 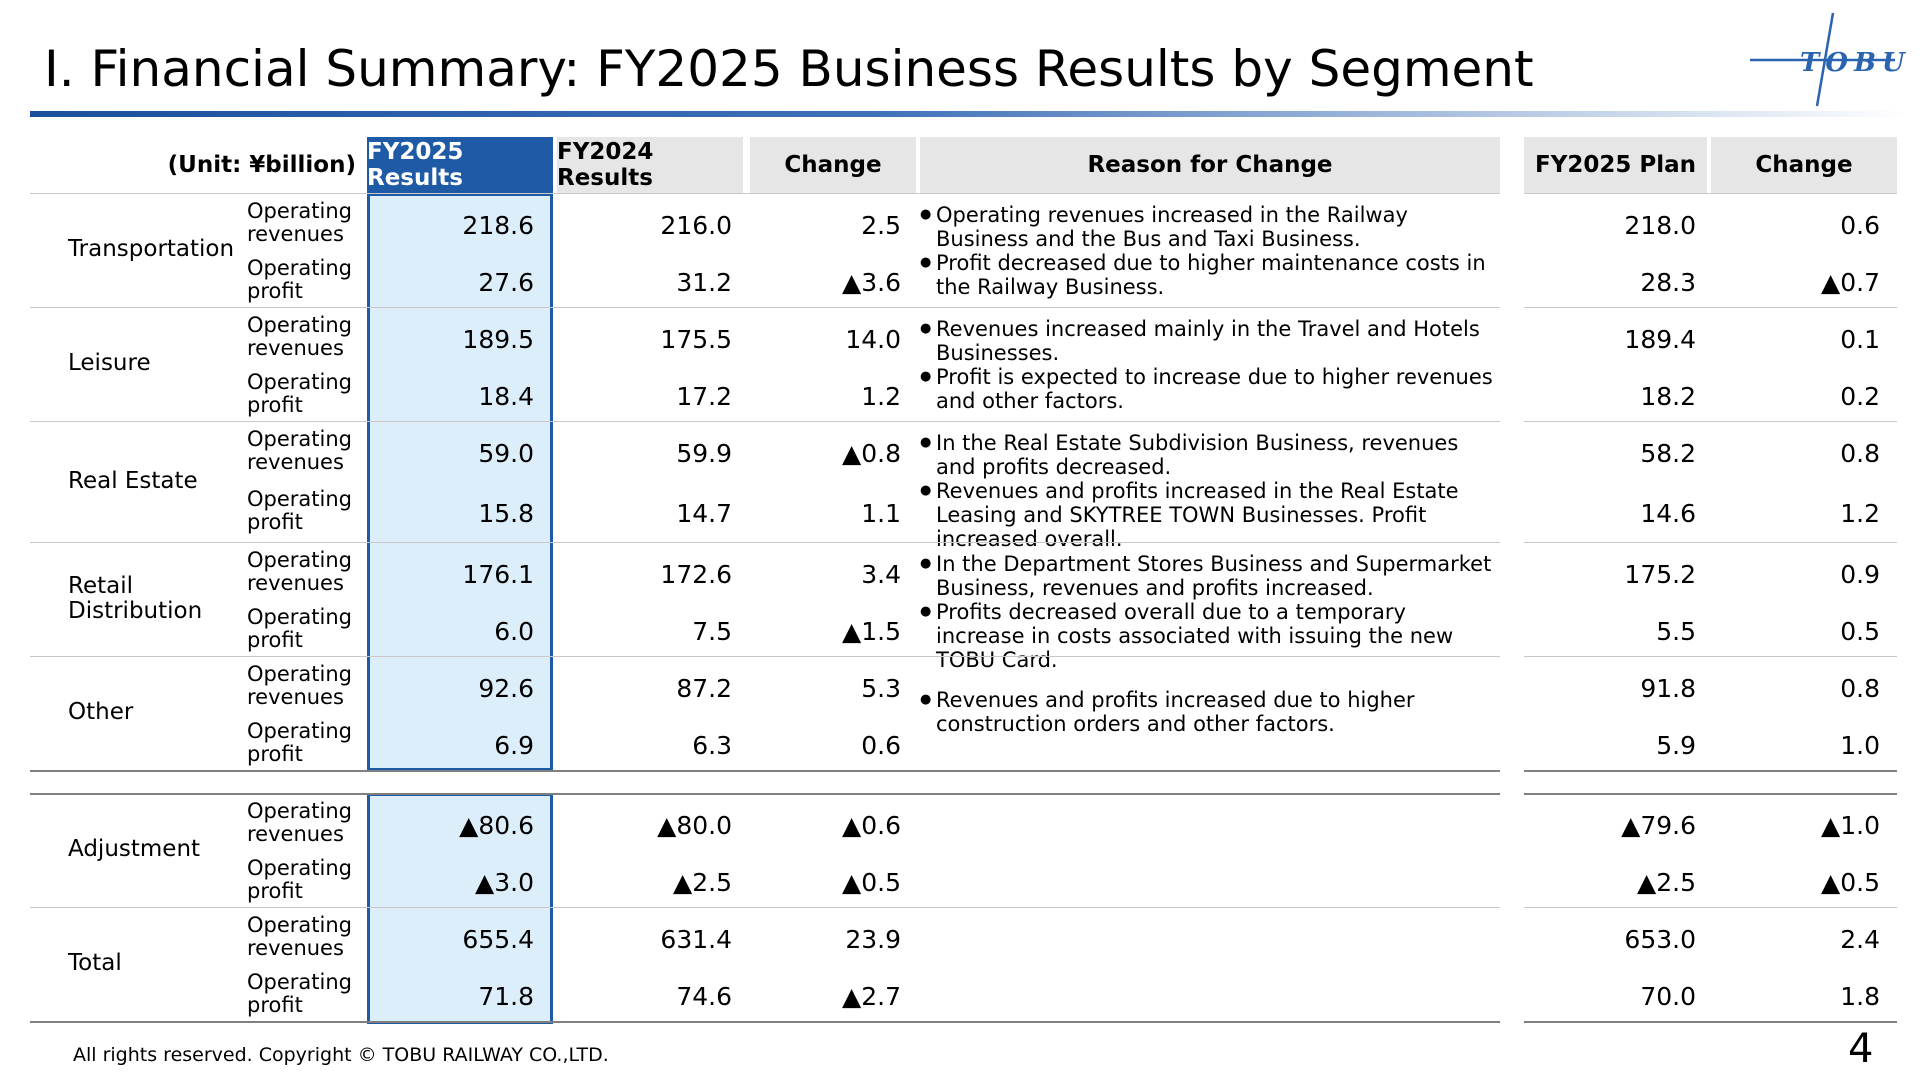 I want to click on cell-plan: 175.2, so click(x=1660, y=574).